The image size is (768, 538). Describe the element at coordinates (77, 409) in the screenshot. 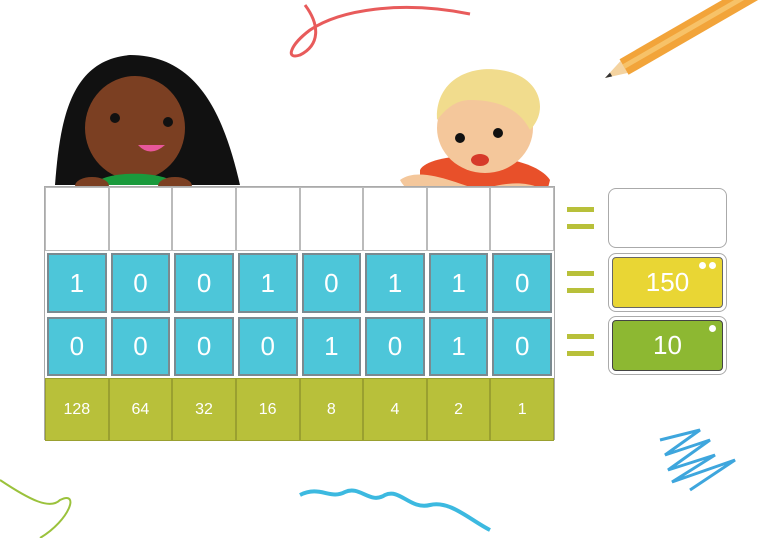

I see `place-value-cell: 128` at that location.